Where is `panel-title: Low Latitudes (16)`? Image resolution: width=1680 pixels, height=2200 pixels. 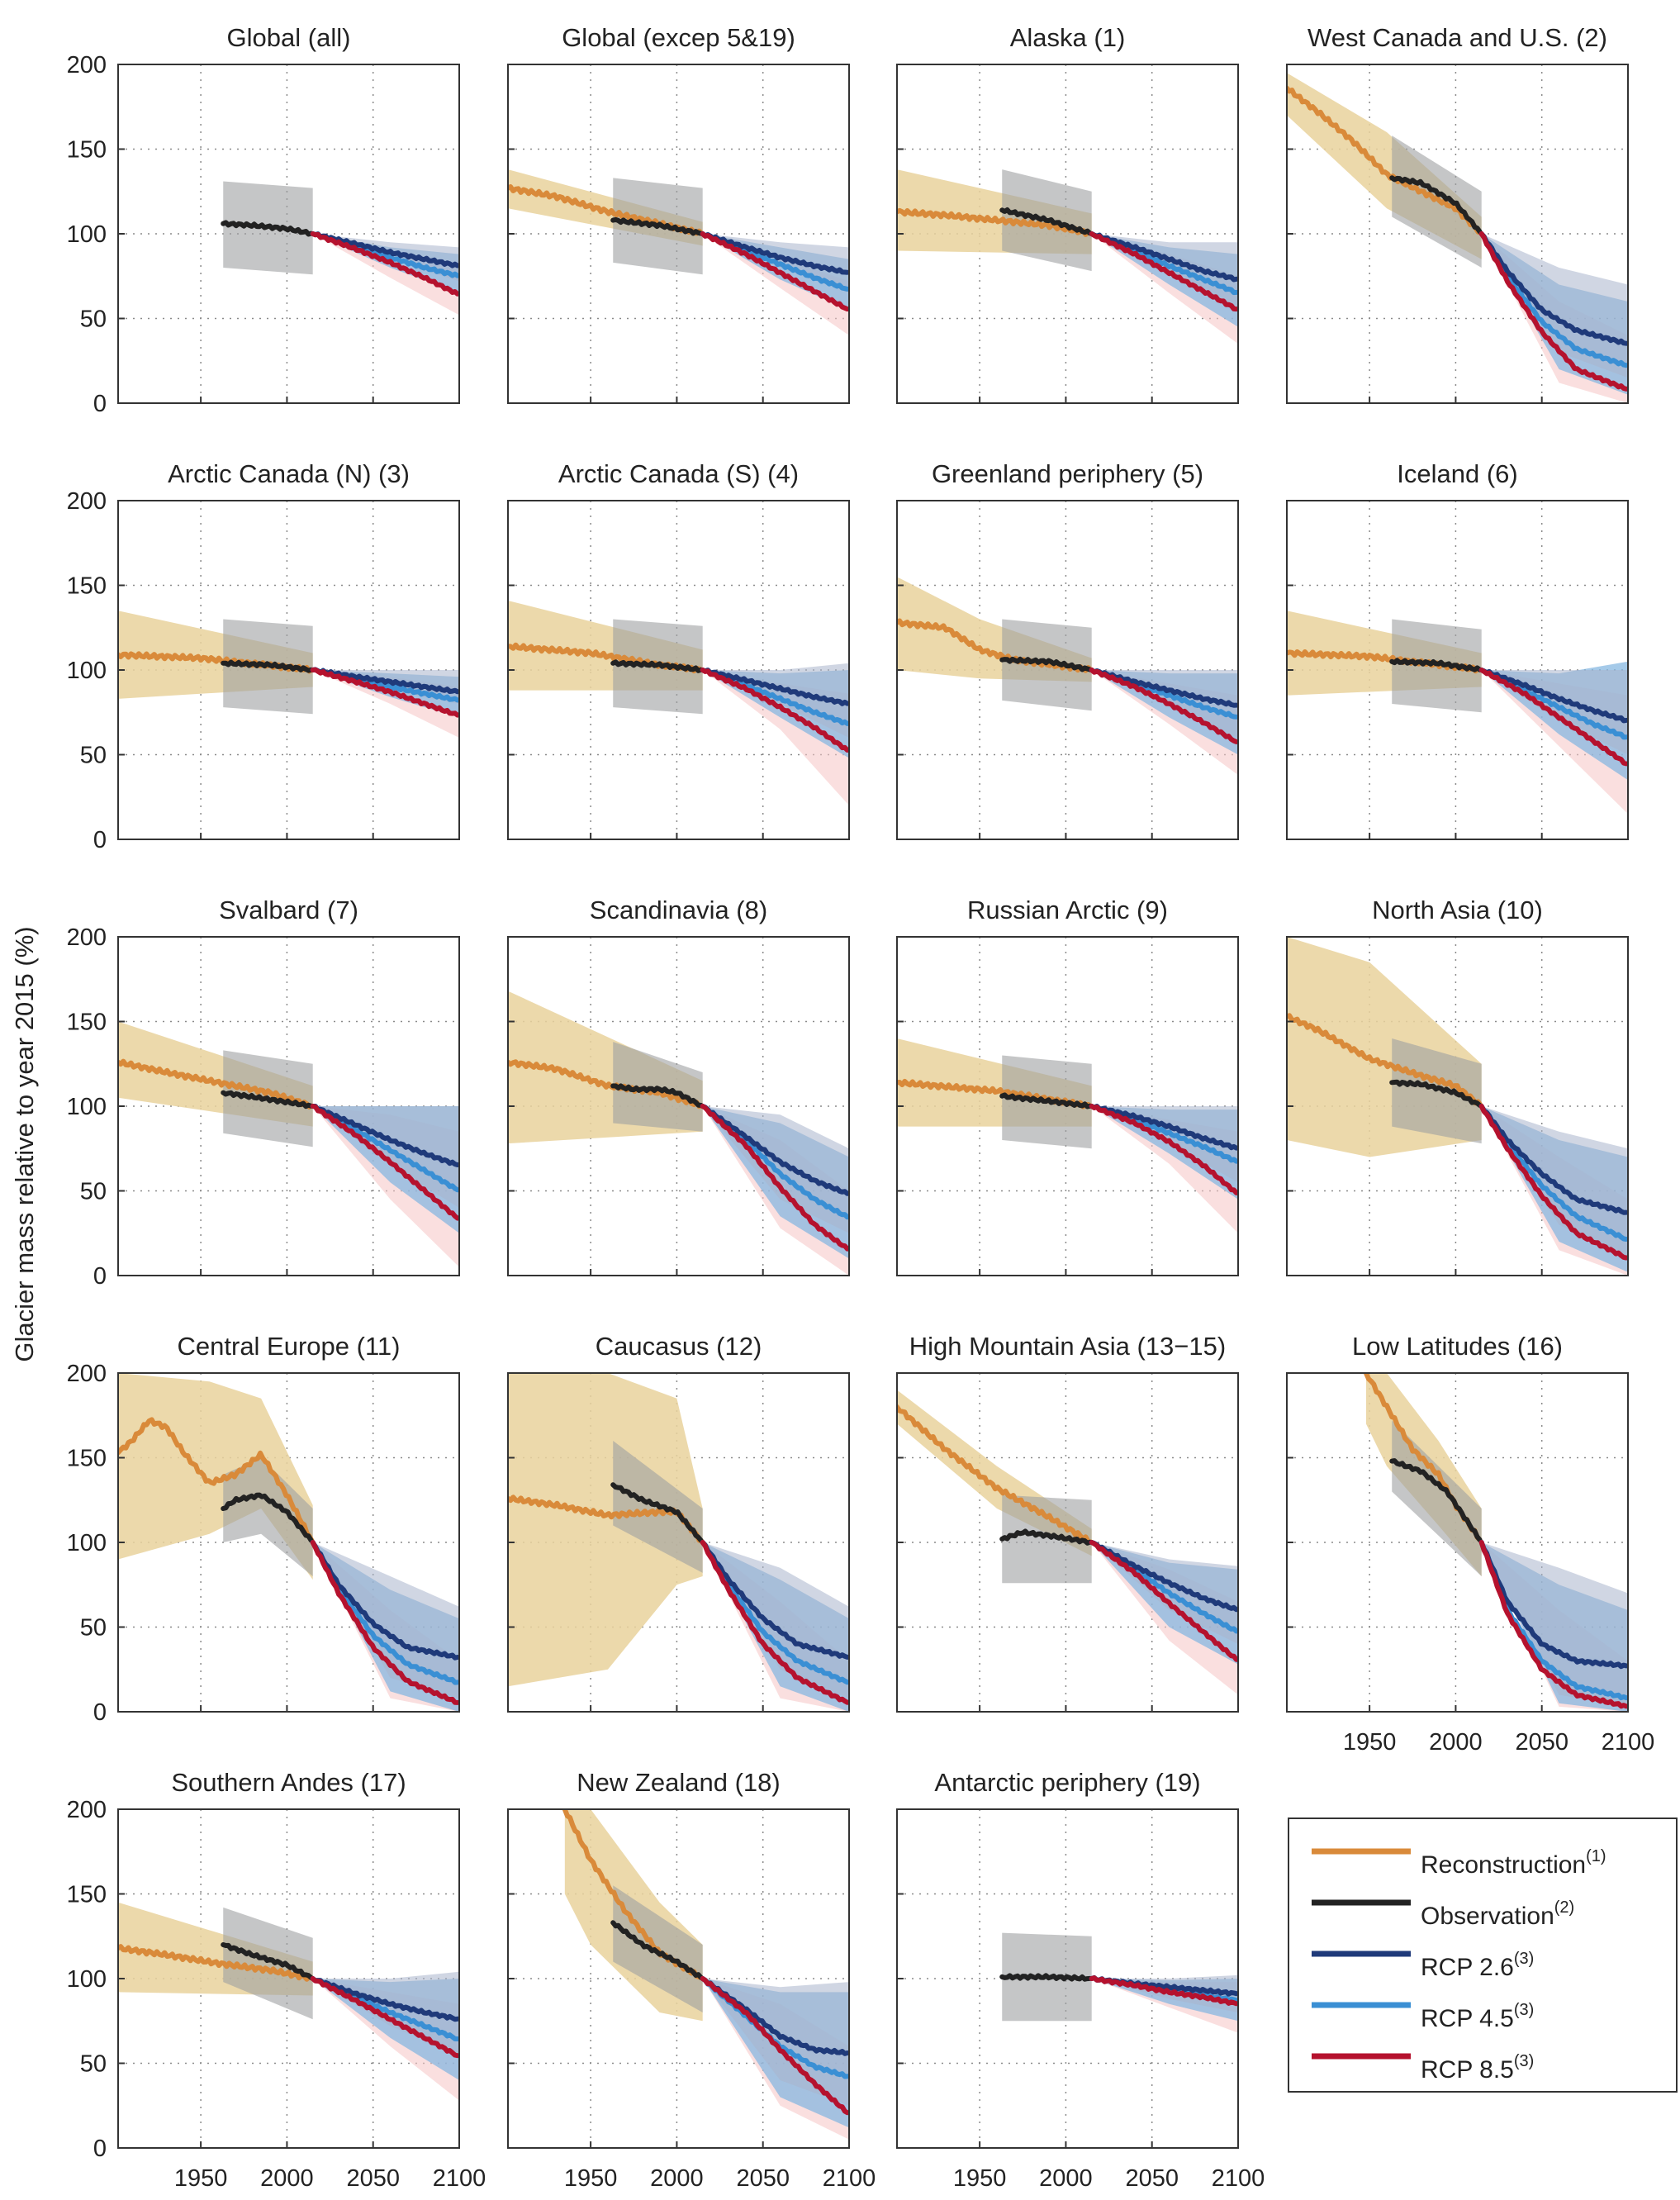
panel-title: Low Latitudes (16) is located at coordinates (1457, 1346).